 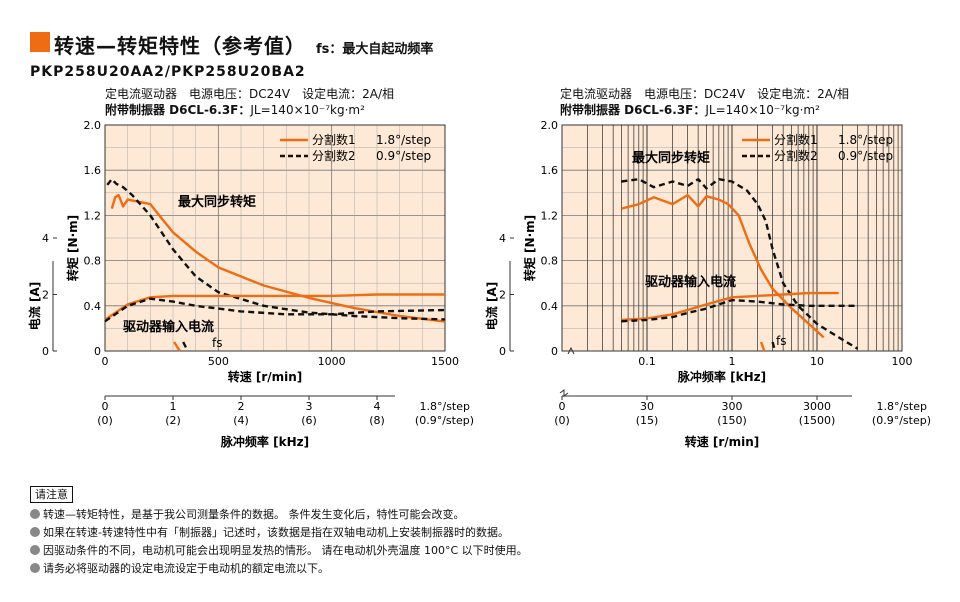 I want to click on page-subtitle: fs：最大自起动频率, so click(x=375, y=49).